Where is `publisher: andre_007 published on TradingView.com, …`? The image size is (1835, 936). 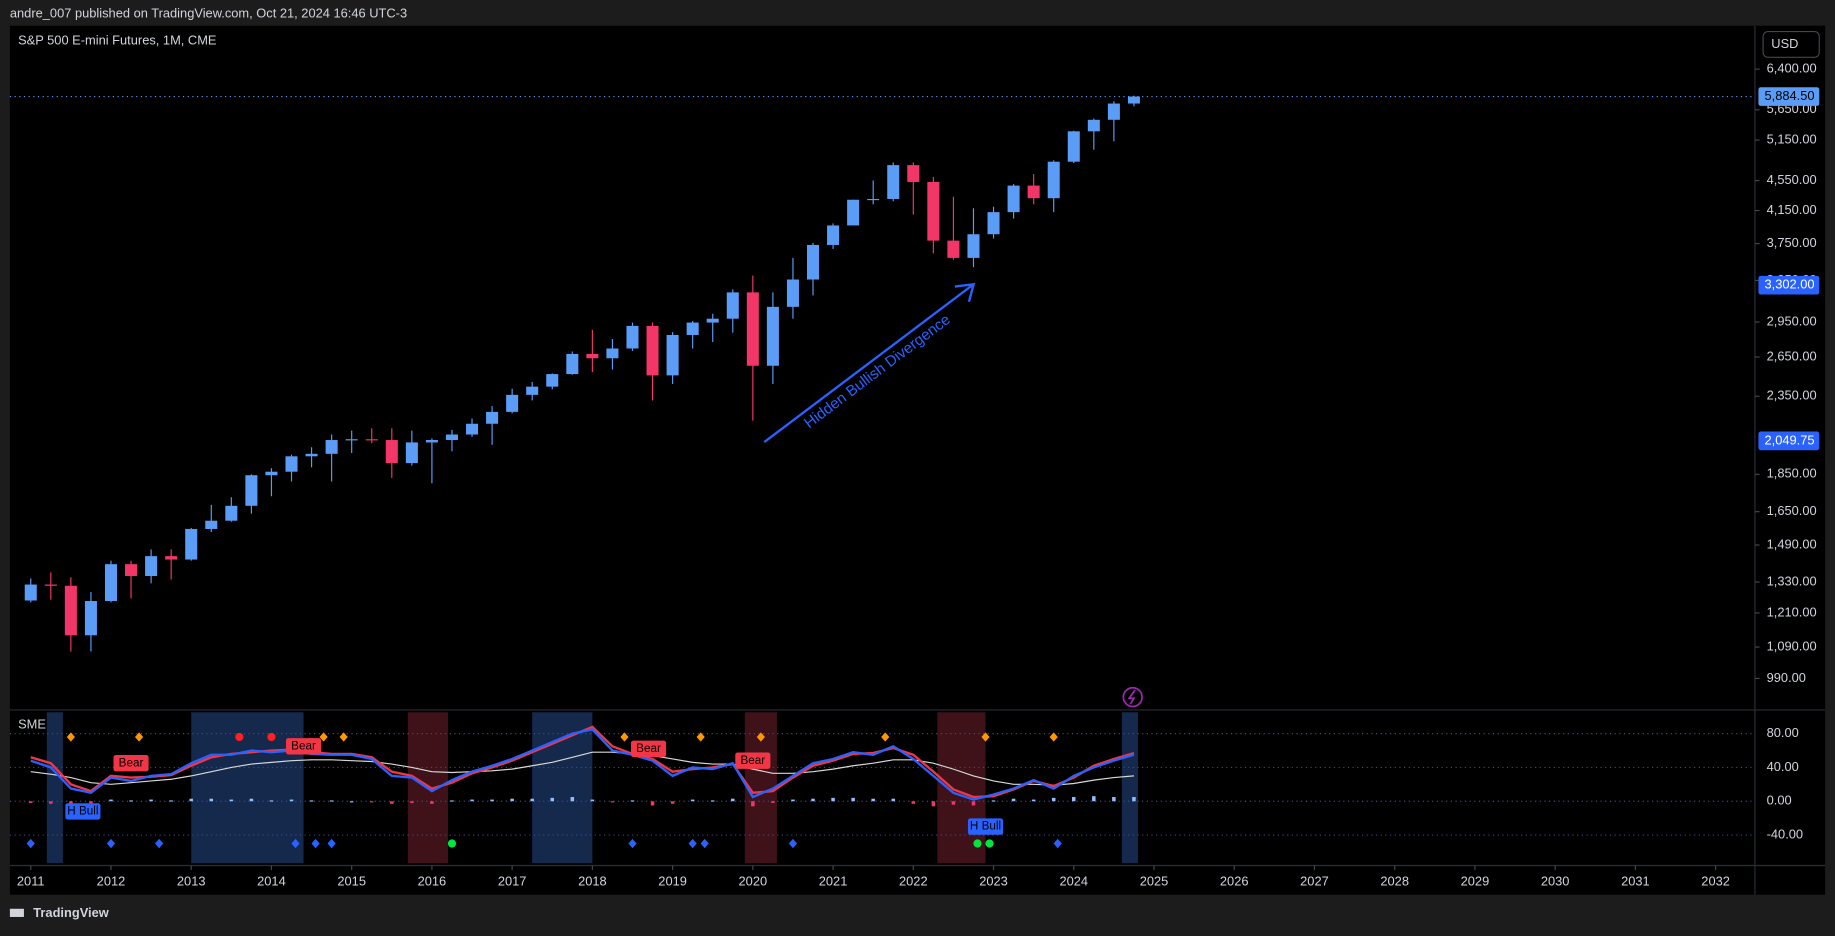 publisher: andre_007 published on TradingView.com, … is located at coordinates (208, 12).